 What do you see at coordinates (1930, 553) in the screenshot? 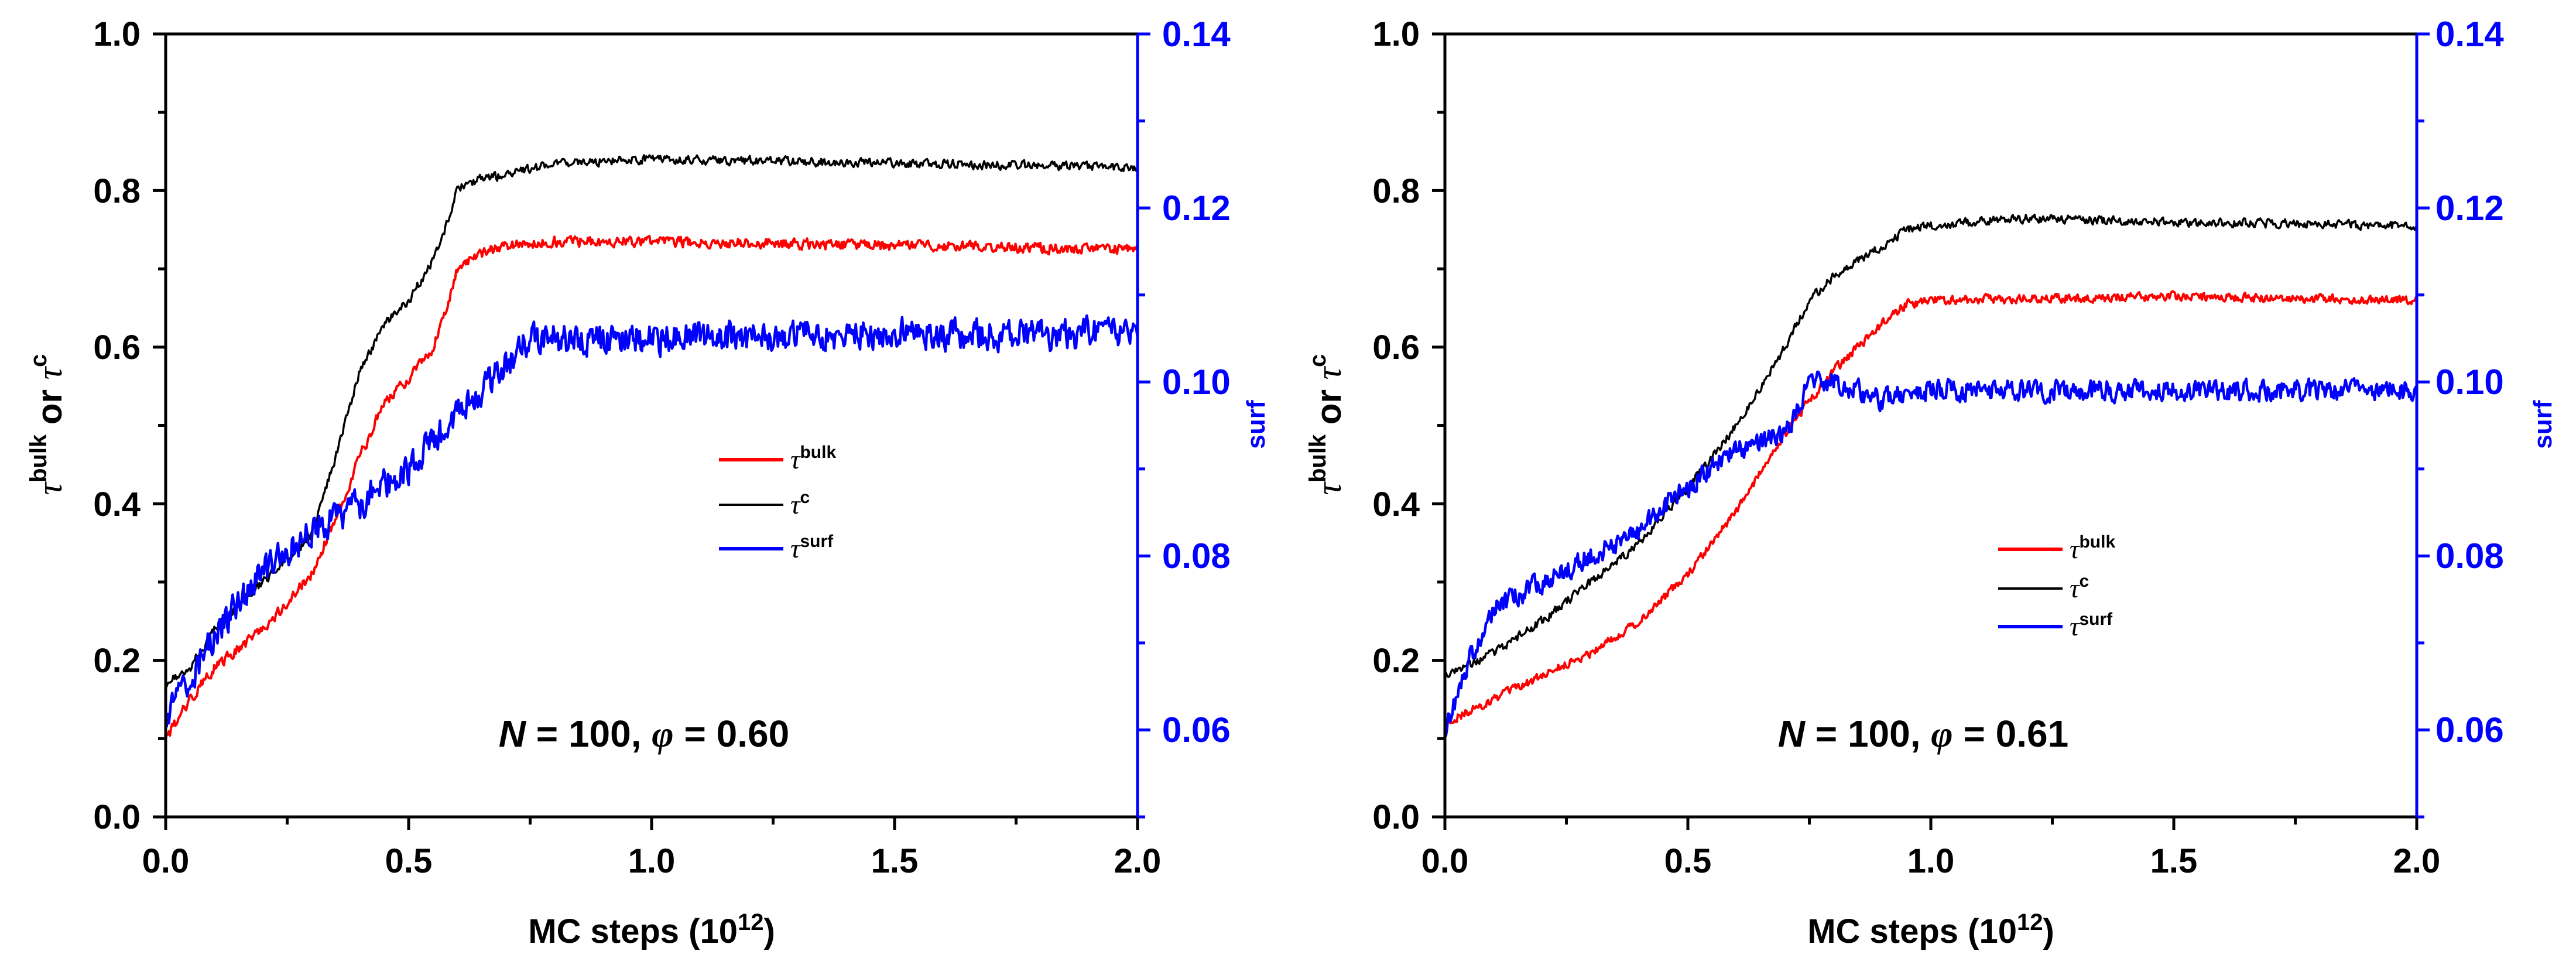
I see `series-line-surf` at bounding box center [1930, 553].